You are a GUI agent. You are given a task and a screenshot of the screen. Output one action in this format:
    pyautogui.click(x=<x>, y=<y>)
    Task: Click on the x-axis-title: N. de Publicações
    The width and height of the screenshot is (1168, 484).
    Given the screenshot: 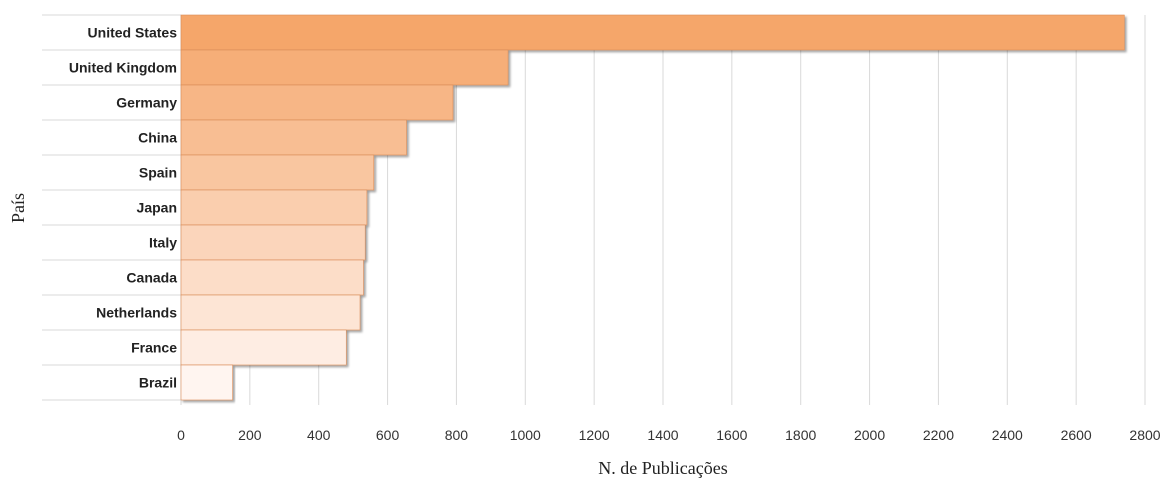 What is the action you would take?
    pyautogui.click(x=662, y=468)
    